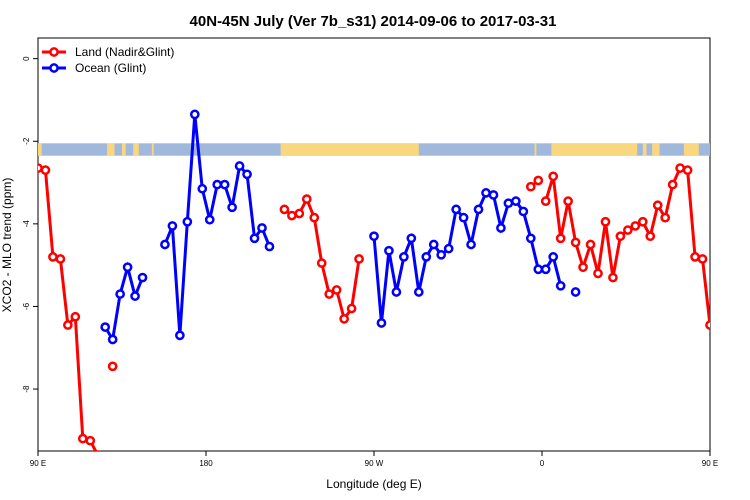 The width and height of the screenshot is (750, 500). Describe the element at coordinates (26, 58) in the screenshot. I see `y-tick-label: 0` at that location.